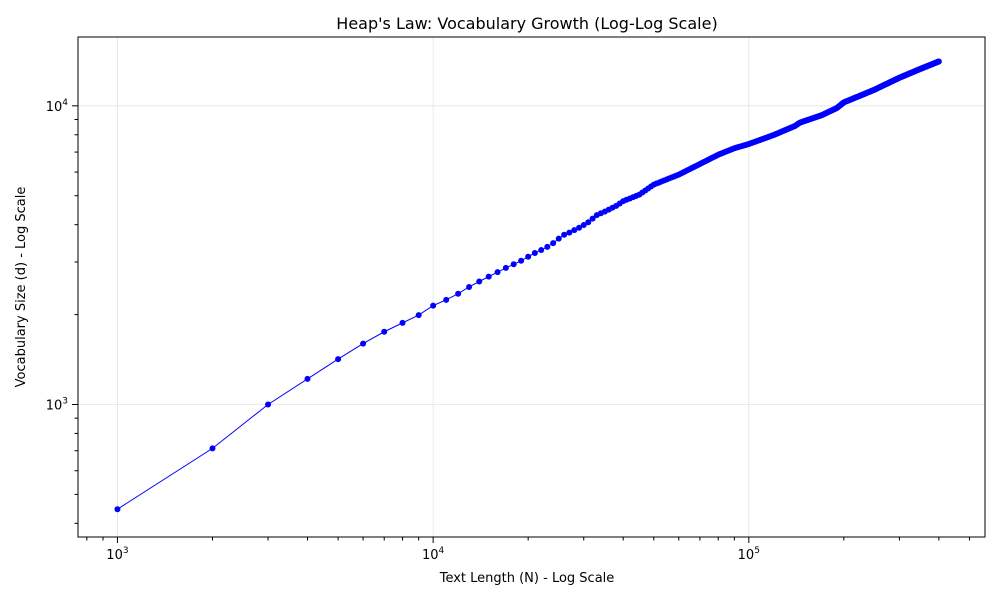 The width and height of the screenshot is (1000, 600). I want to click on x-tick-exponent: 5, so click(757, 551).